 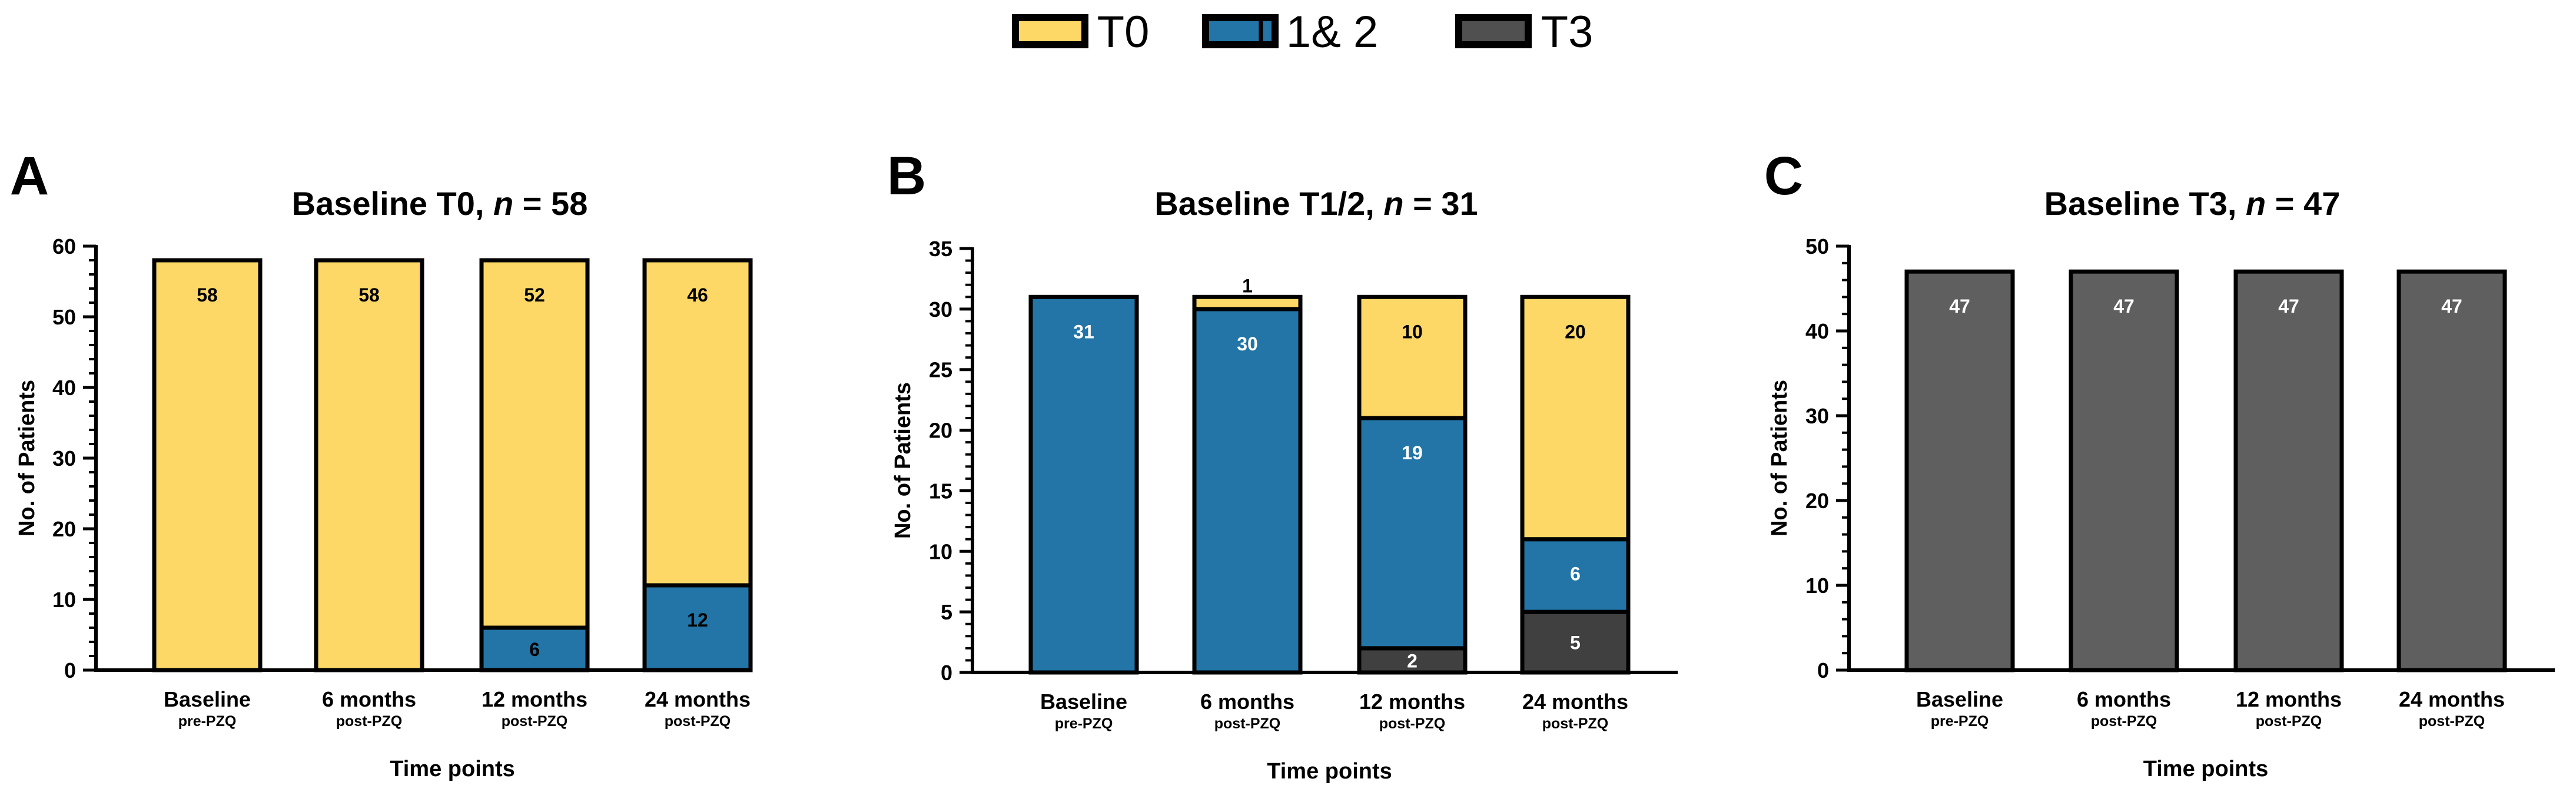 What do you see at coordinates (2303, 204) in the screenshot?
I see `title-suffix: = 47` at bounding box center [2303, 204].